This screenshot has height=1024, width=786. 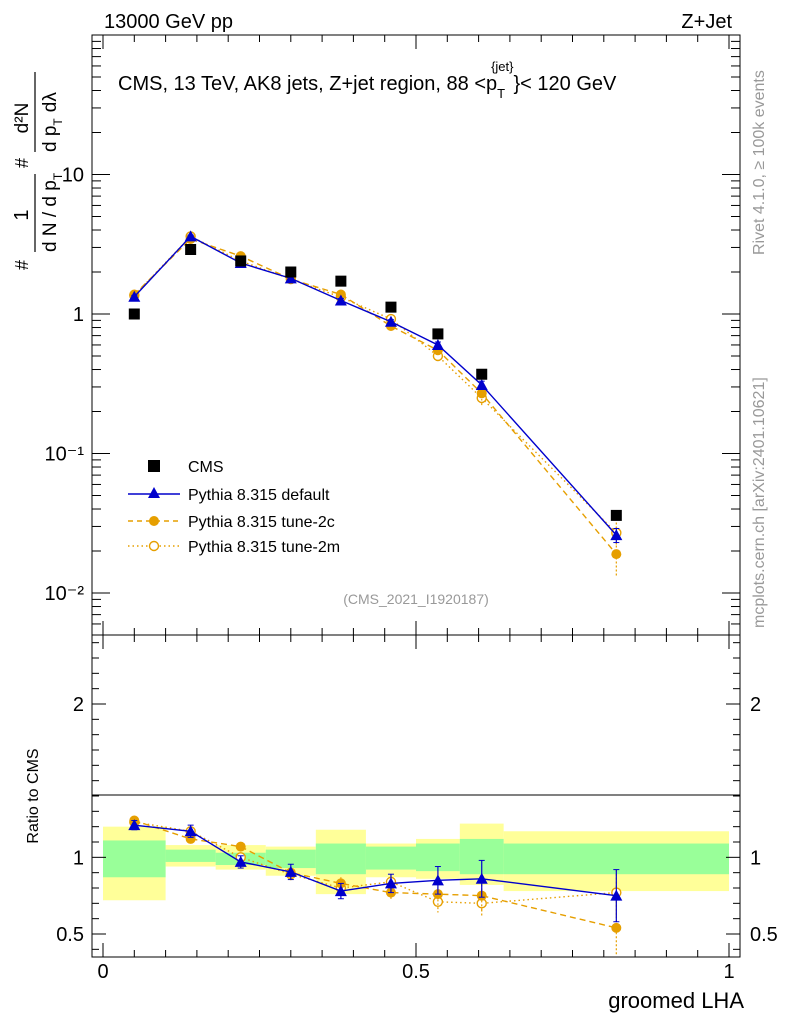 What do you see at coordinates (416, 972) in the screenshot?
I see `x-tick-label: 0.5` at bounding box center [416, 972].